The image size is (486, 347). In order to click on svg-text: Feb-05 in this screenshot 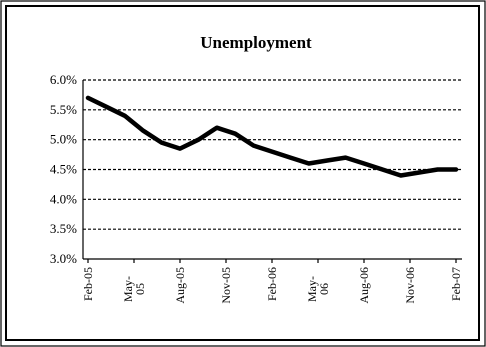, I will do `click(88, 284)`.